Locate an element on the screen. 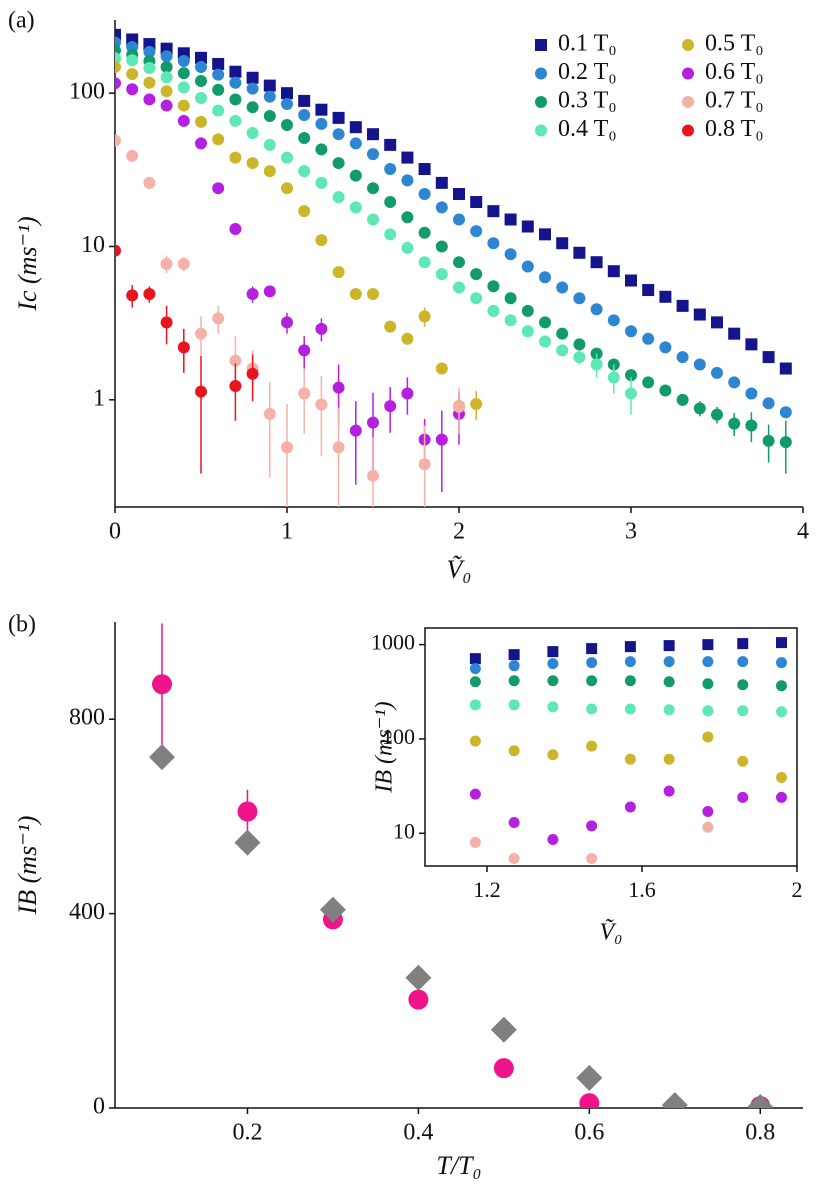  y-tick-label: 10 is located at coordinates (404, 830).